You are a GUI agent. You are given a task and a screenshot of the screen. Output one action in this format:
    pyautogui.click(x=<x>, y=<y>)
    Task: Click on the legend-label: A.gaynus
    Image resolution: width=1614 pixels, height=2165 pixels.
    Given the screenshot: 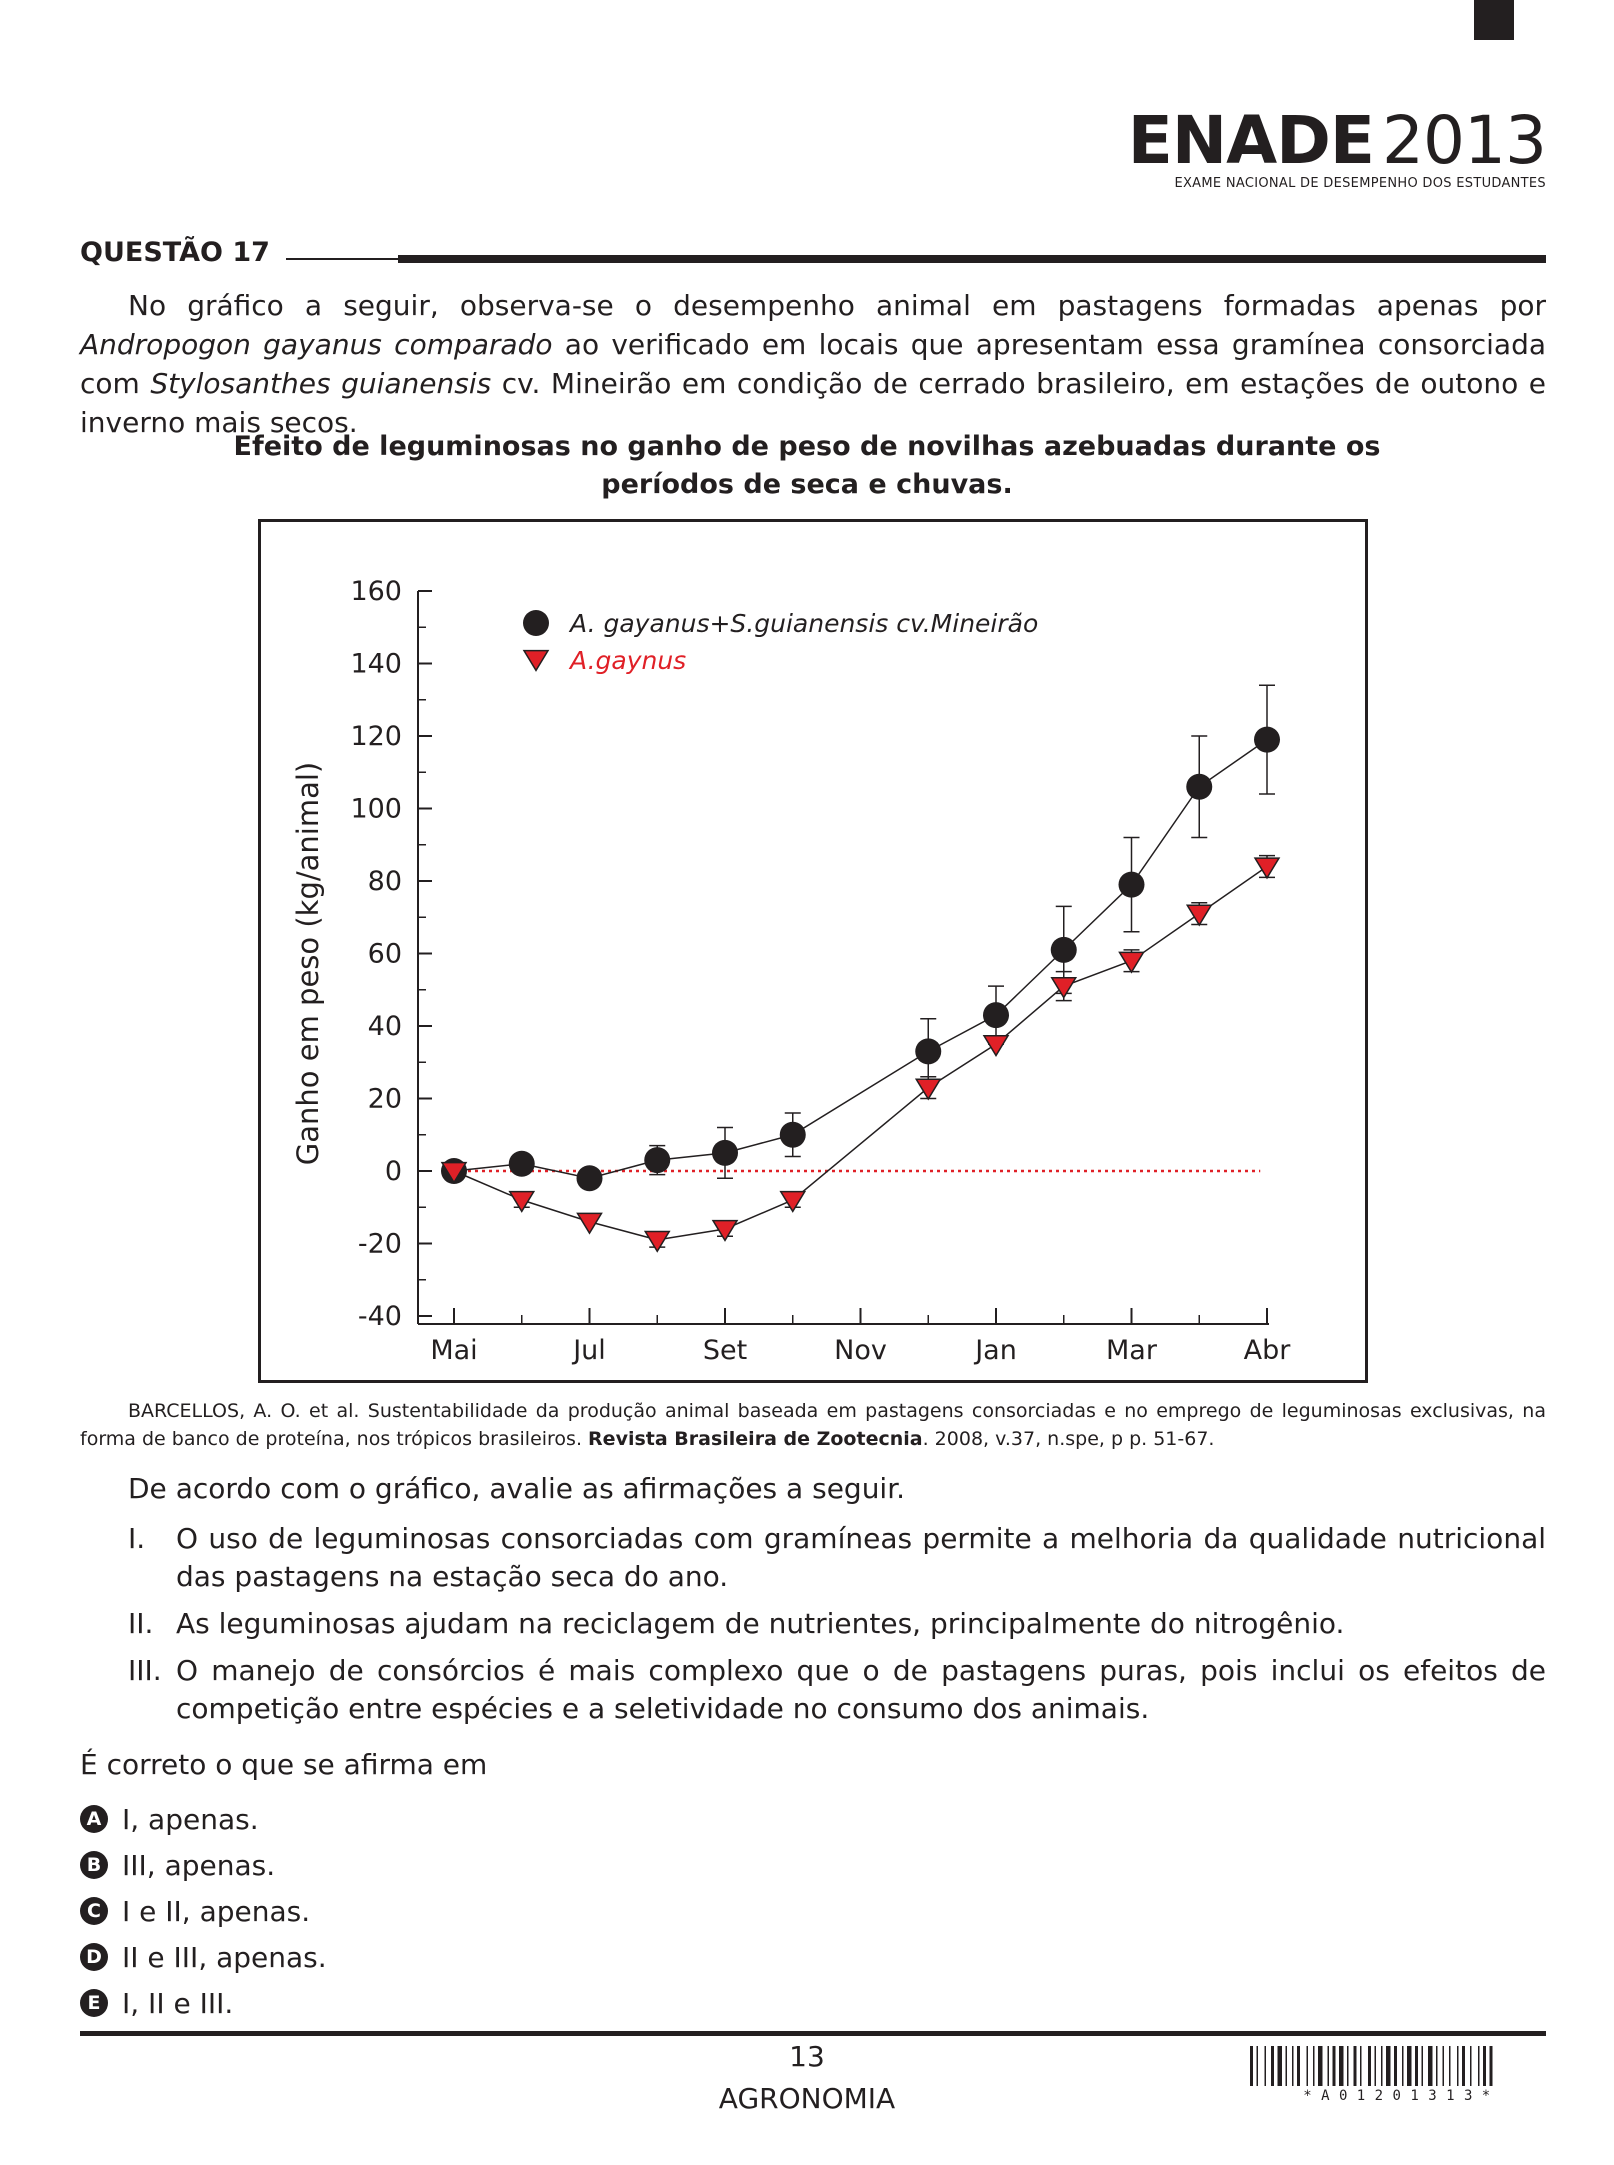 What is the action you would take?
    pyautogui.click(x=627, y=660)
    